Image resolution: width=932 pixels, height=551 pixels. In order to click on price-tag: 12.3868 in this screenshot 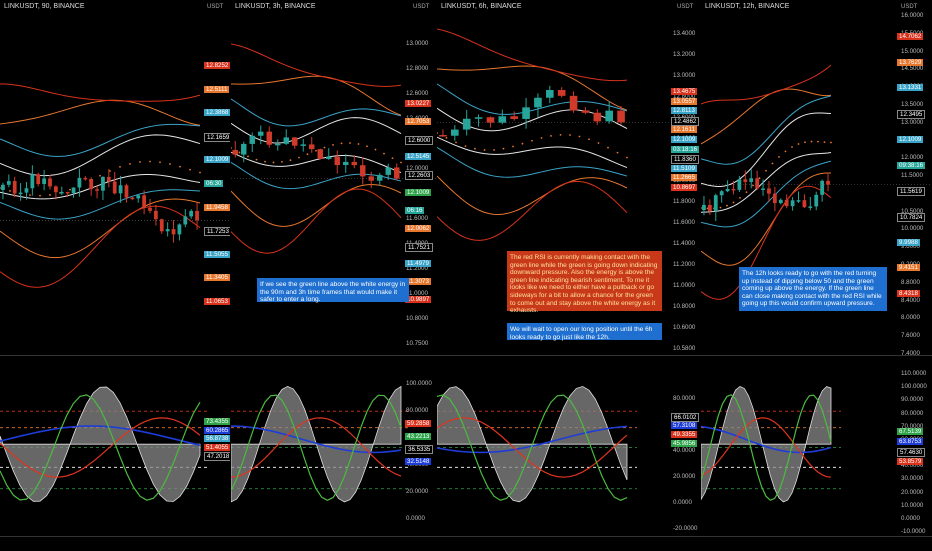, I will do `click(217, 113)`.